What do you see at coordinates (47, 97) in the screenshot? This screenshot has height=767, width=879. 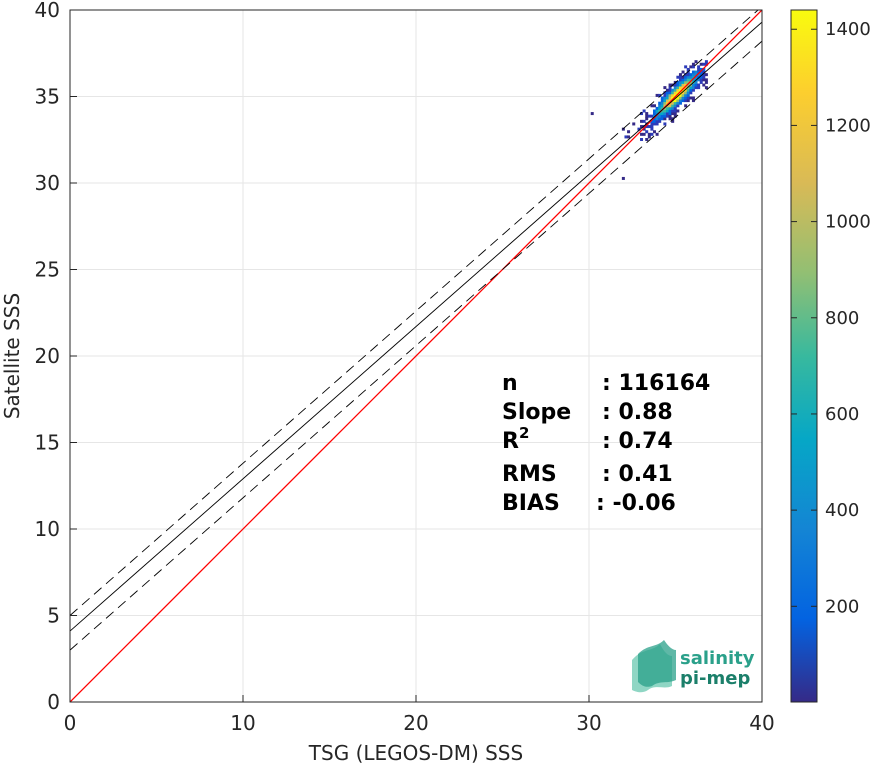 I see `y-tick-label: 35` at bounding box center [47, 97].